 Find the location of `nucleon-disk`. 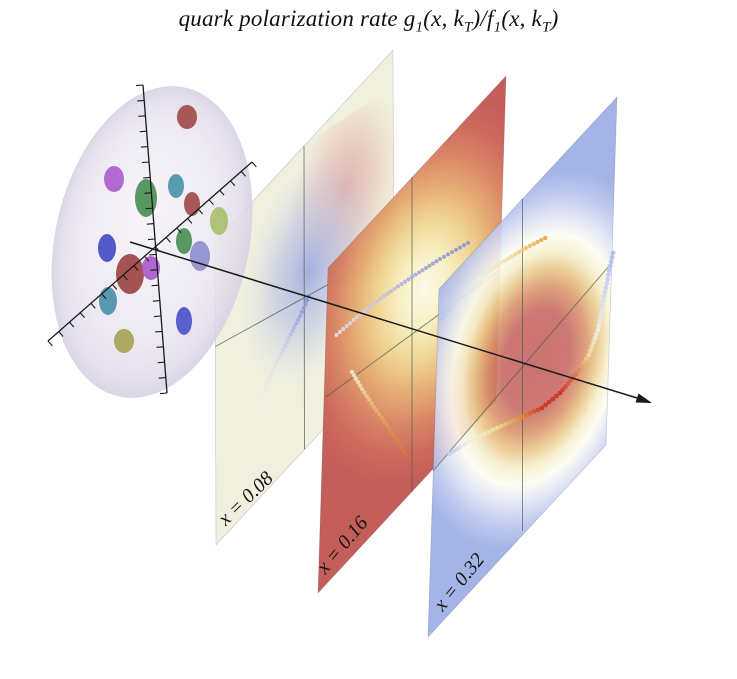

nucleon-disk is located at coordinates (152, 242).